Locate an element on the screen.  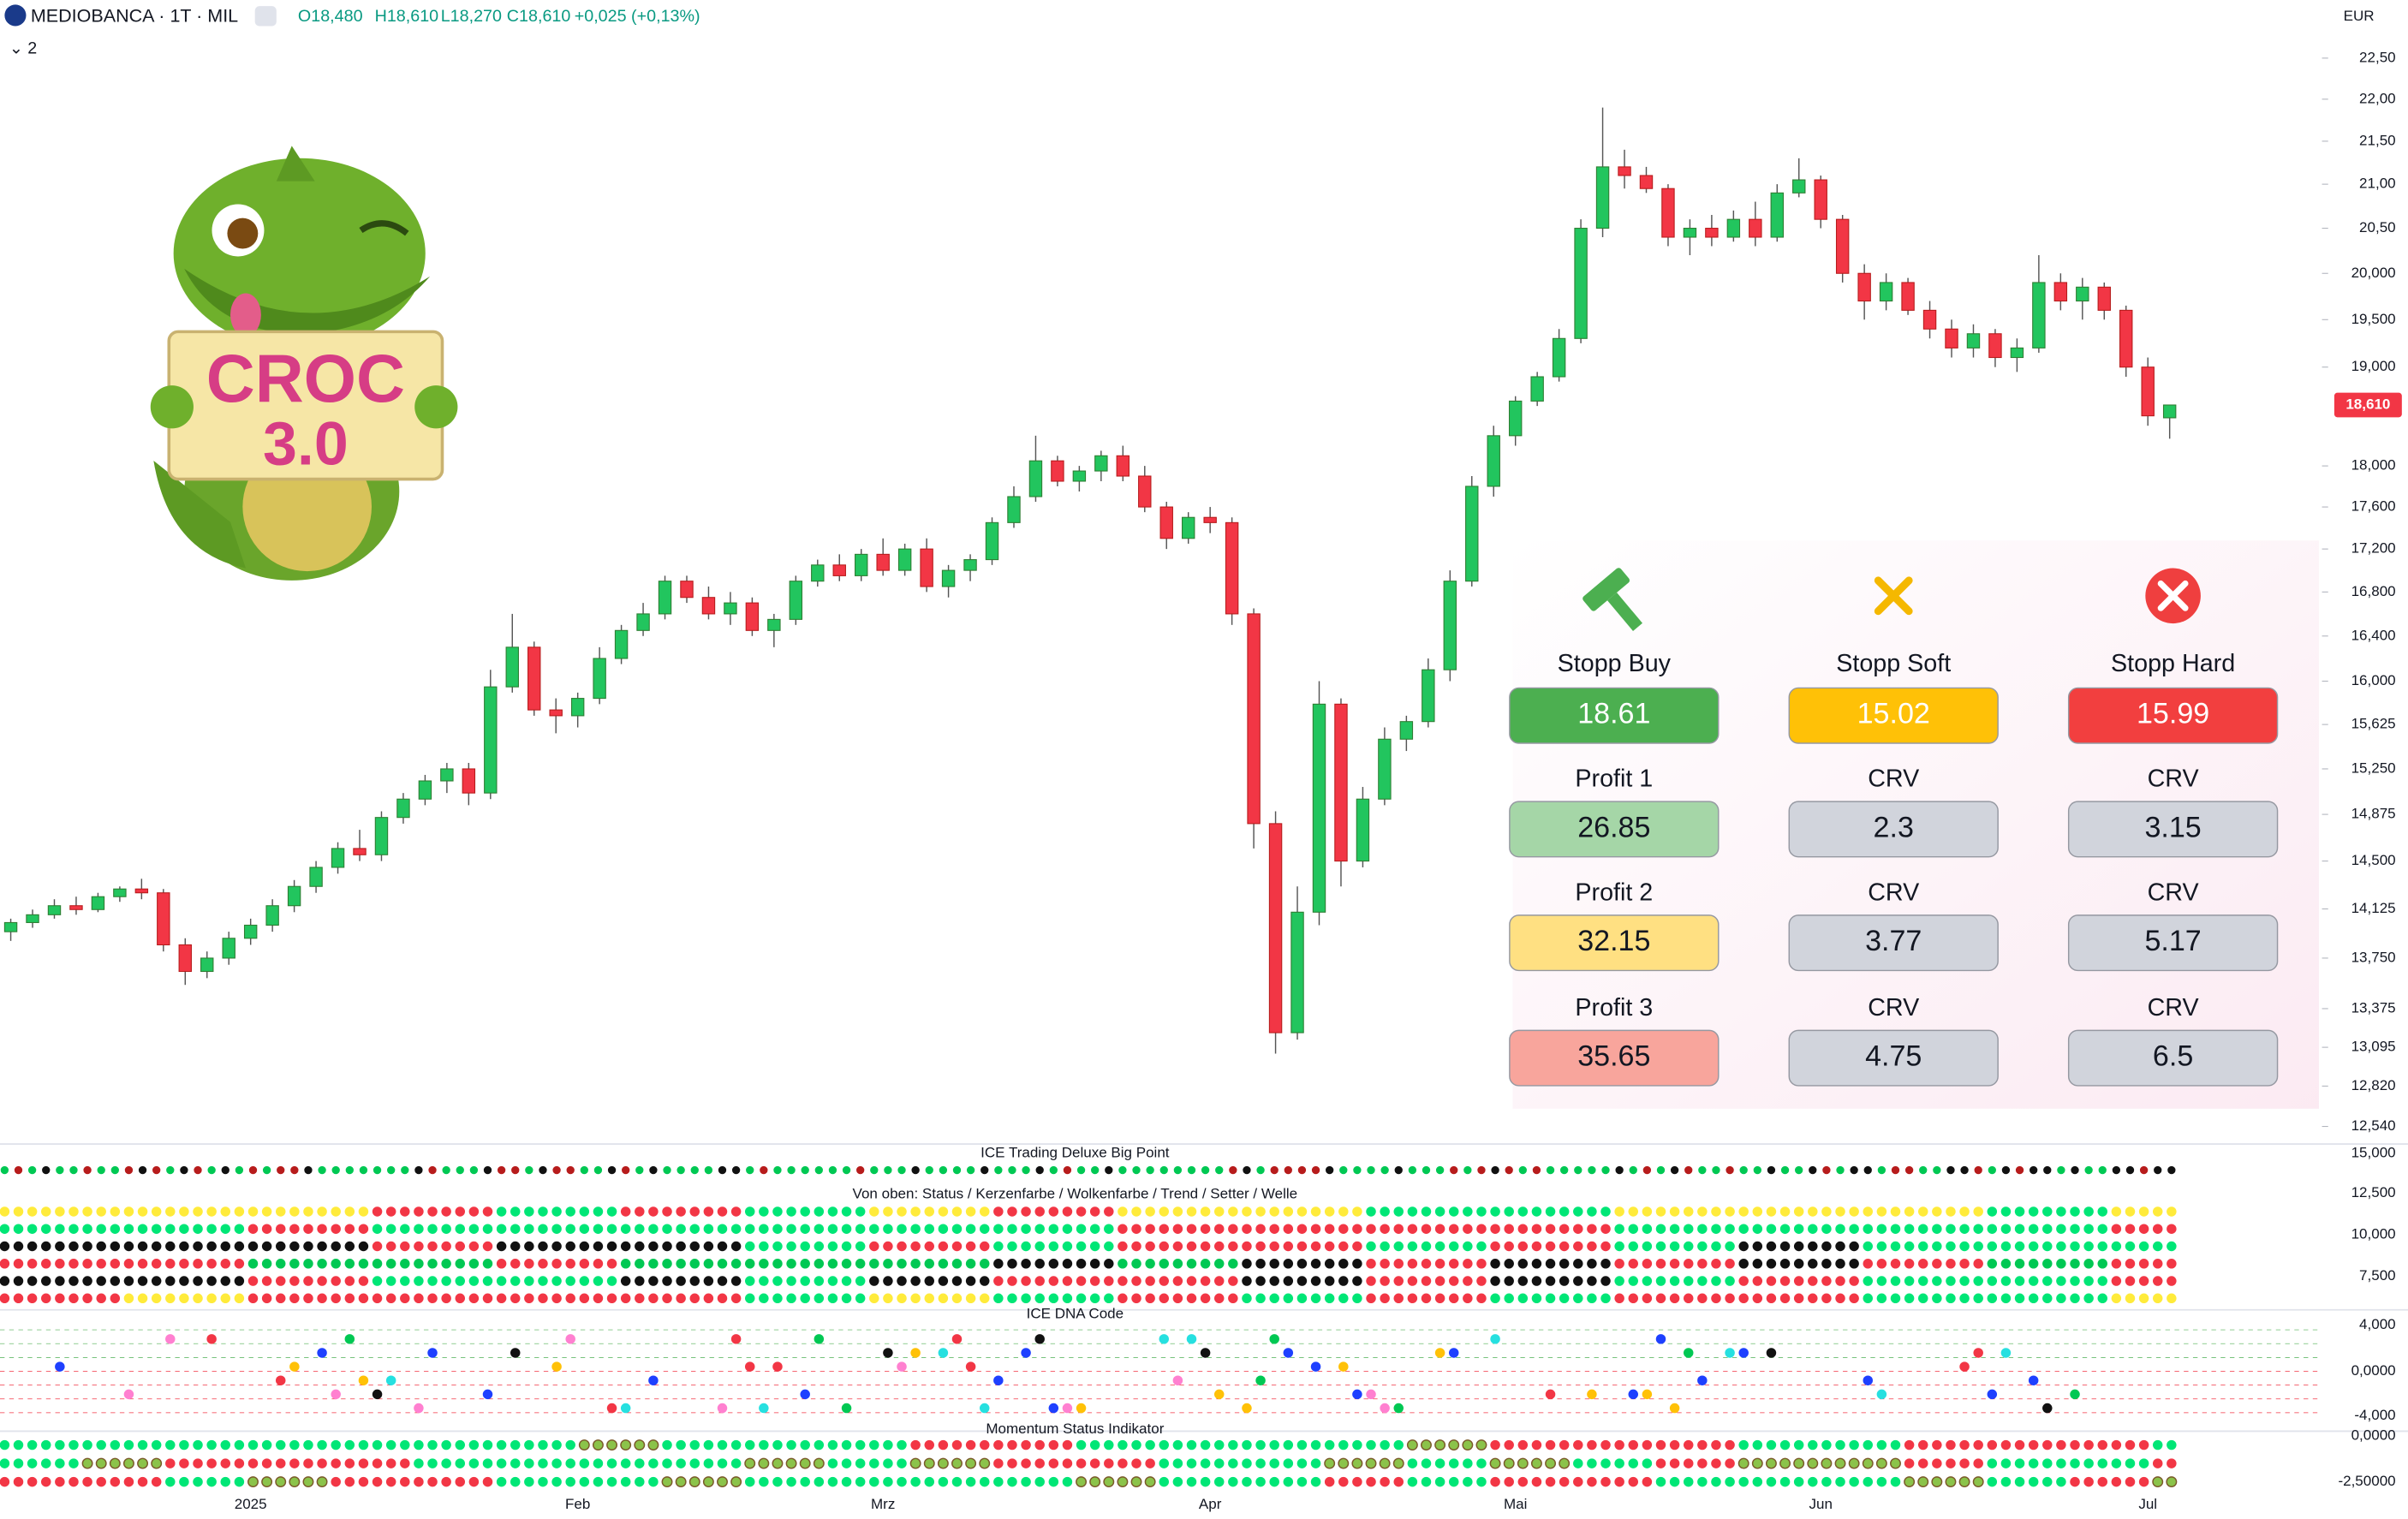
dna-dot is located at coordinates (1703, 1380).